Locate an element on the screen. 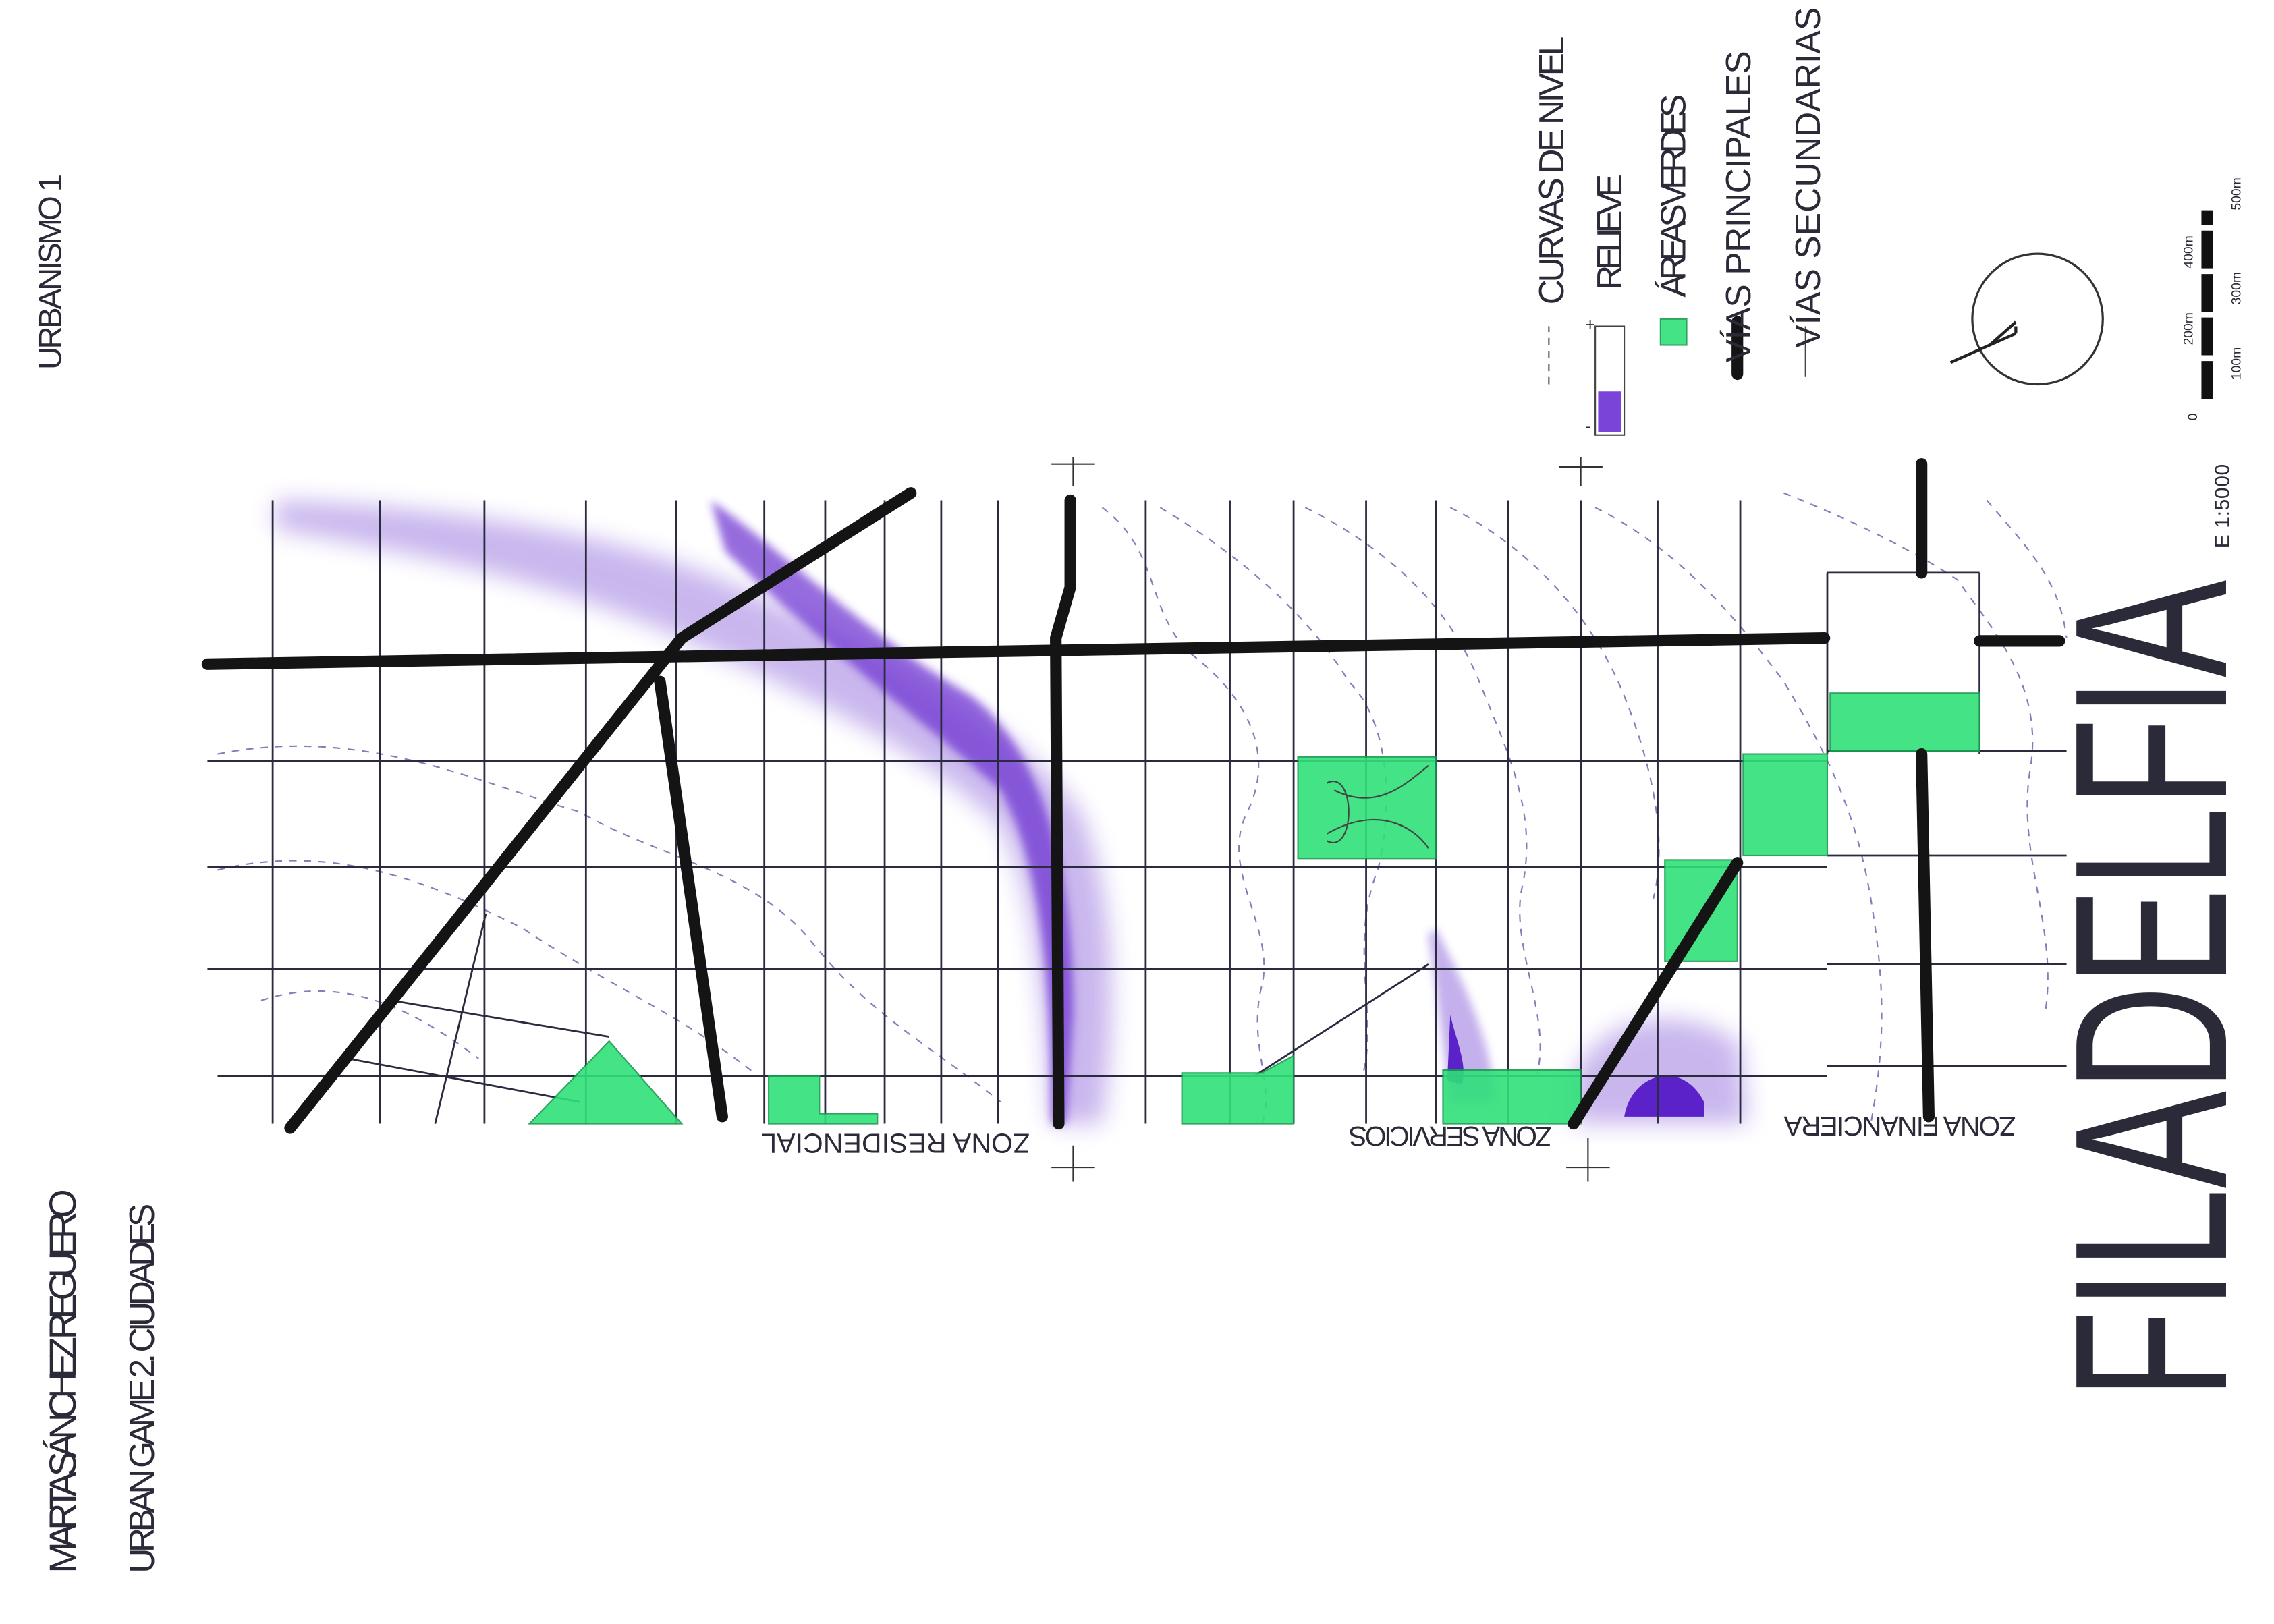 The width and height of the screenshot is (2274, 1624). section-arrows is located at coordinates (1330, 819).